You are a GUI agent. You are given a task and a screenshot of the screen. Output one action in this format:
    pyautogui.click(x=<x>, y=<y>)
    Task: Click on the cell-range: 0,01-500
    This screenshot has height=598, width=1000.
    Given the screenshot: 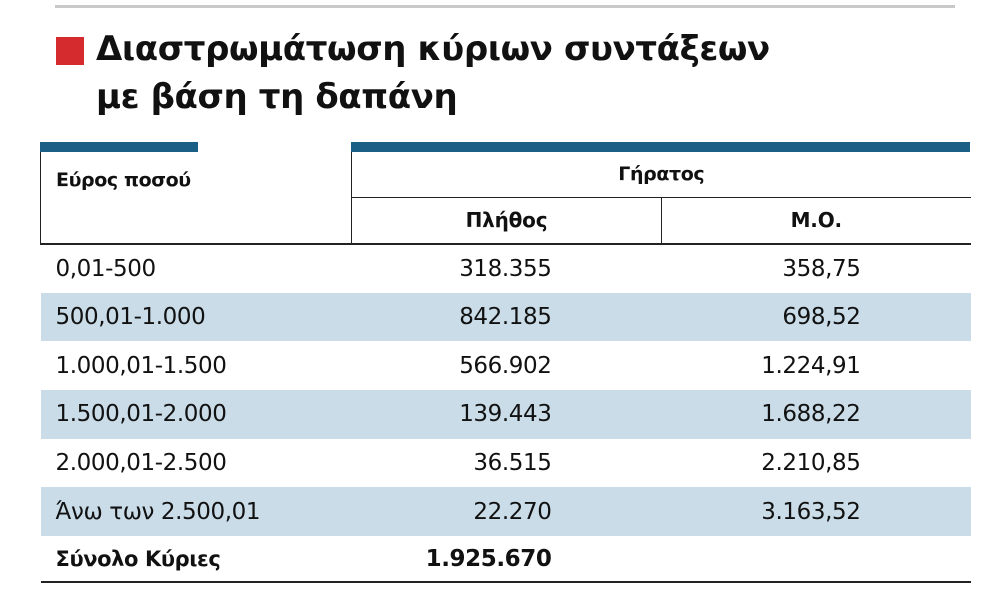 What is the action you would take?
    pyautogui.click(x=106, y=268)
    